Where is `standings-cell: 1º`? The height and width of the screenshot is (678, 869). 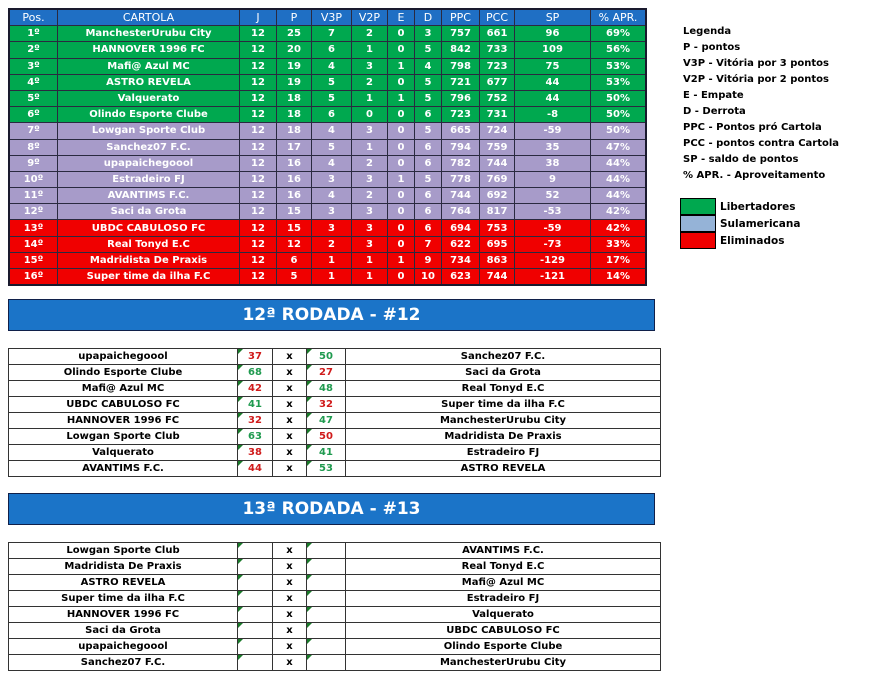
standings-cell: 1º is located at coordinates (33, 34).